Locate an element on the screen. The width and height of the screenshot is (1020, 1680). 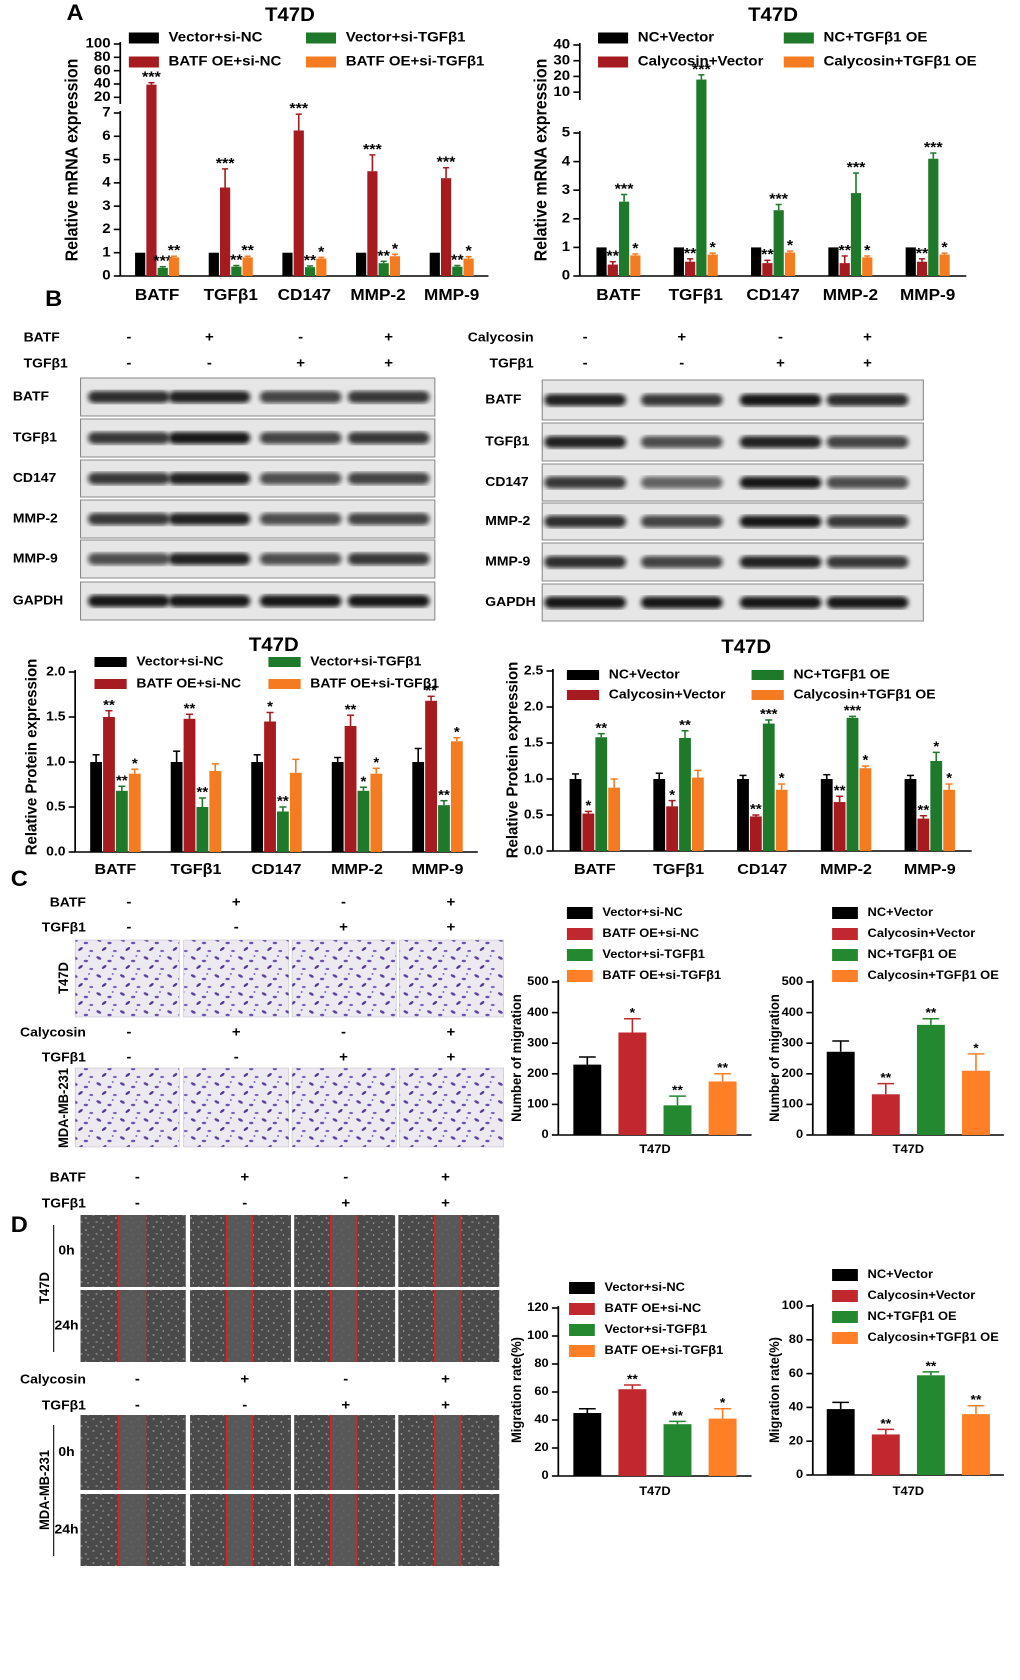
band-label: MMP-2 is located at coordinates (35, 518).